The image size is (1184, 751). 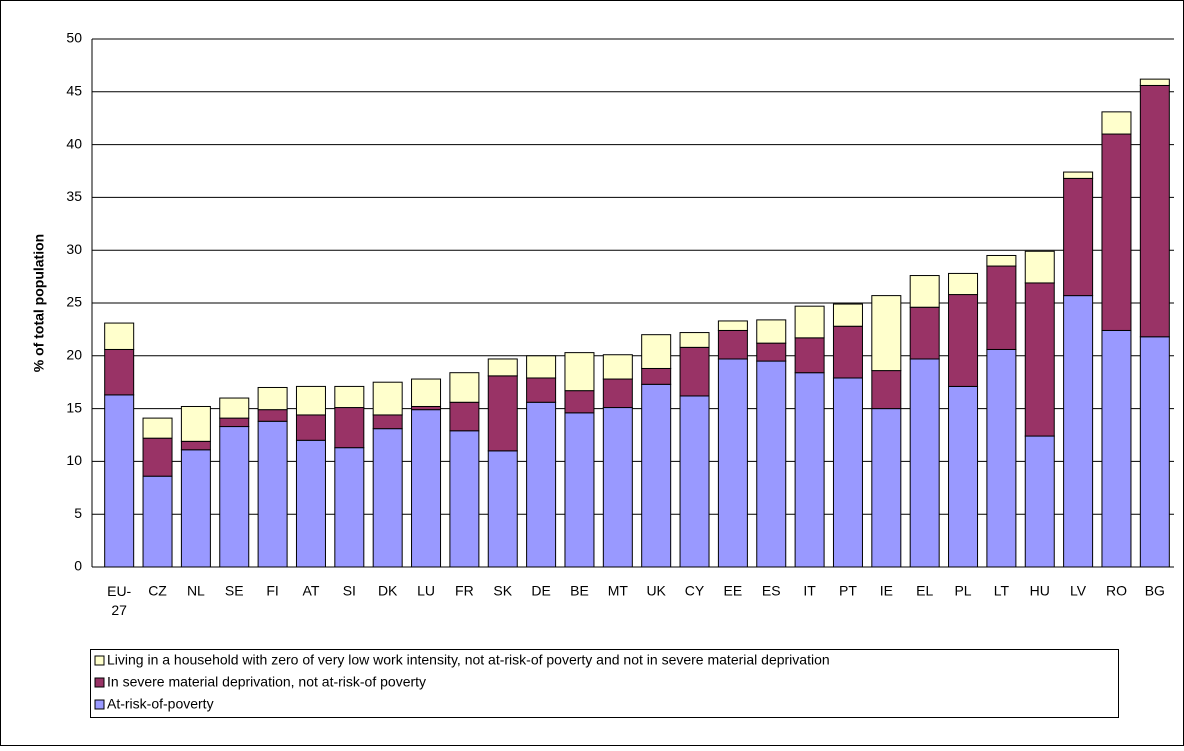 I want to click on x-tick-label: CY, so click(x=695, y=591).